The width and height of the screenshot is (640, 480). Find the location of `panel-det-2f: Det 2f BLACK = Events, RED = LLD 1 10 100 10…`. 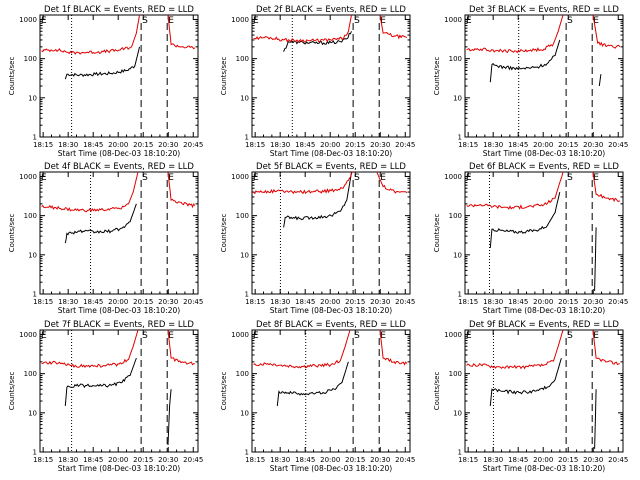

panel-det-2f: Det 2f BLACK = Events, RED = LLD 1 10 100 10… is located at coordinates (317, 81).